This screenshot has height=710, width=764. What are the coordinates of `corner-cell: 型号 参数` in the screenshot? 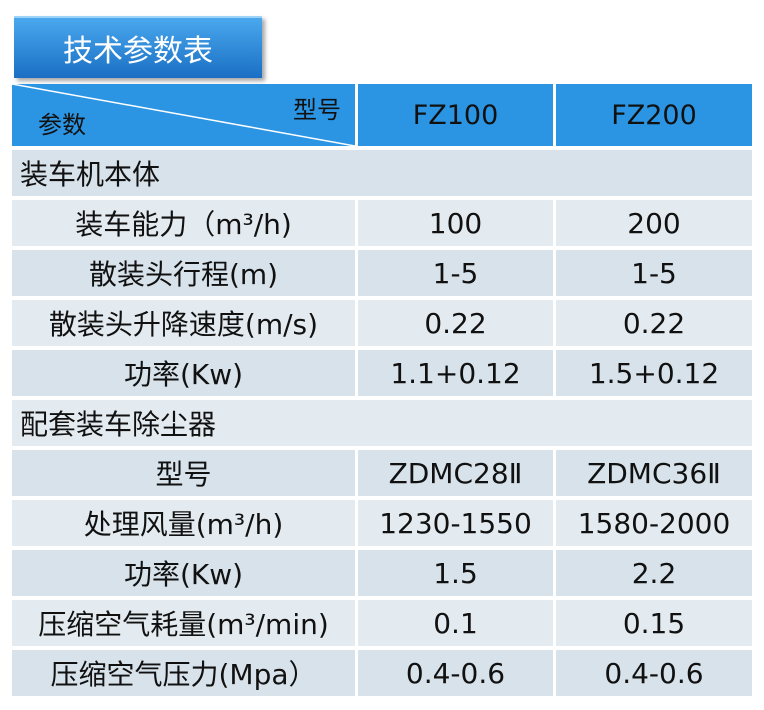 It's located at (183, 115).